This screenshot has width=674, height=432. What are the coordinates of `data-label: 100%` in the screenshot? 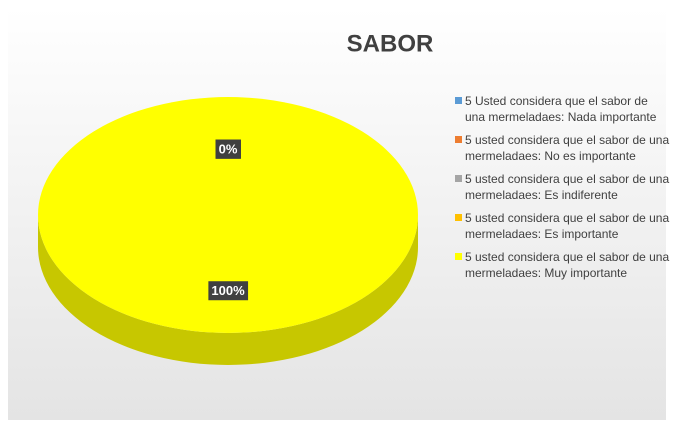 It's located at (228, 290).